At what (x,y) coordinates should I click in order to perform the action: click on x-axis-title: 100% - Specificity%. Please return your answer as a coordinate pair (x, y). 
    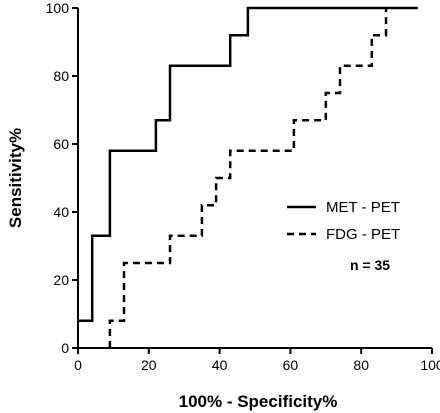
    Looking at the image, I should click on (258, 401).